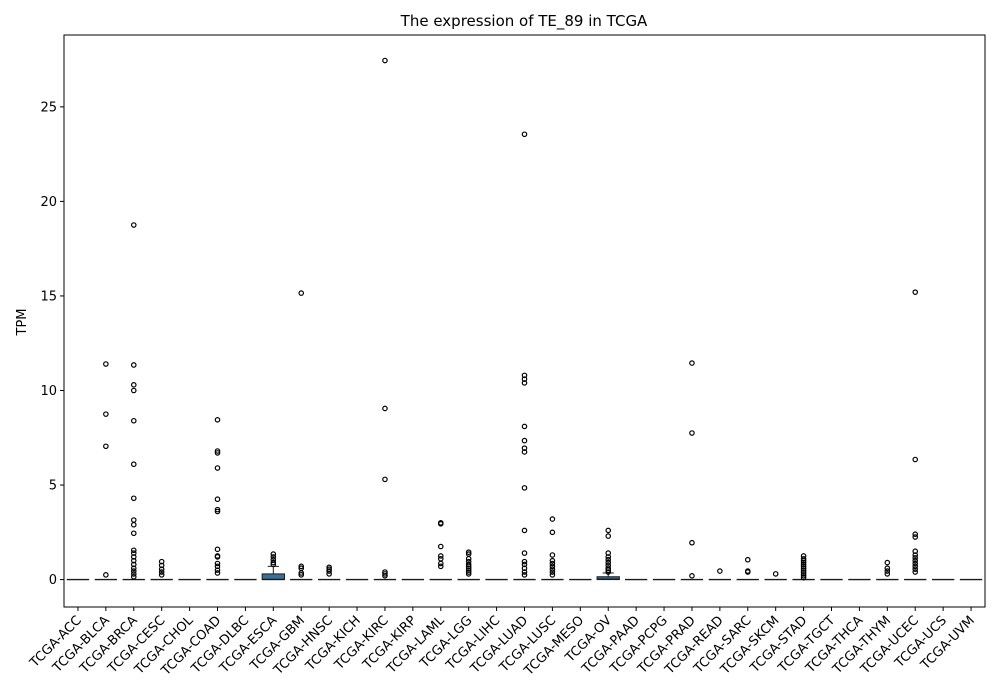 The width and height of the screenshot is (1000, 700). What do you see at coordinates (48, 202) in the screenshot?
I see `y-tick-label: 20` at bounding box center [48, 202].